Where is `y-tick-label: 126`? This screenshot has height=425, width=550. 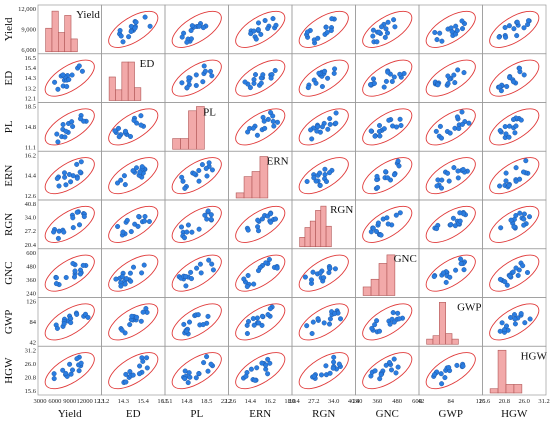
y-tick-label: 126 is located at coordinates (31, 302).